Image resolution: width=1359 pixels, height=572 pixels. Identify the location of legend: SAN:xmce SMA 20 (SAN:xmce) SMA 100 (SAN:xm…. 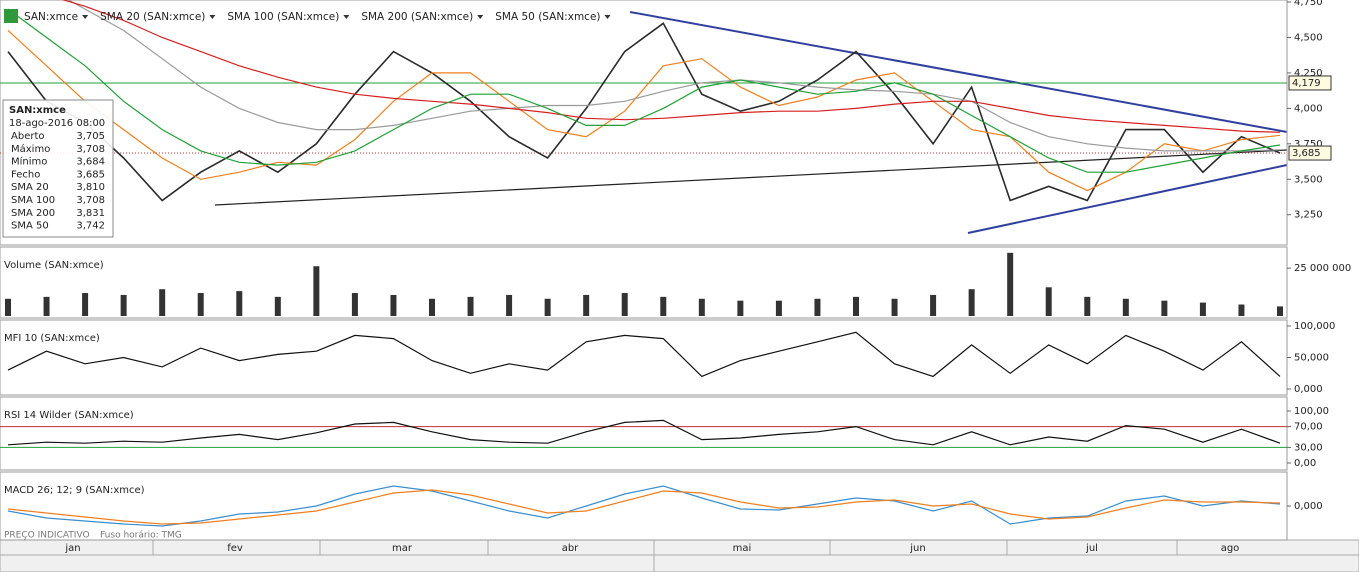
(307, 16).